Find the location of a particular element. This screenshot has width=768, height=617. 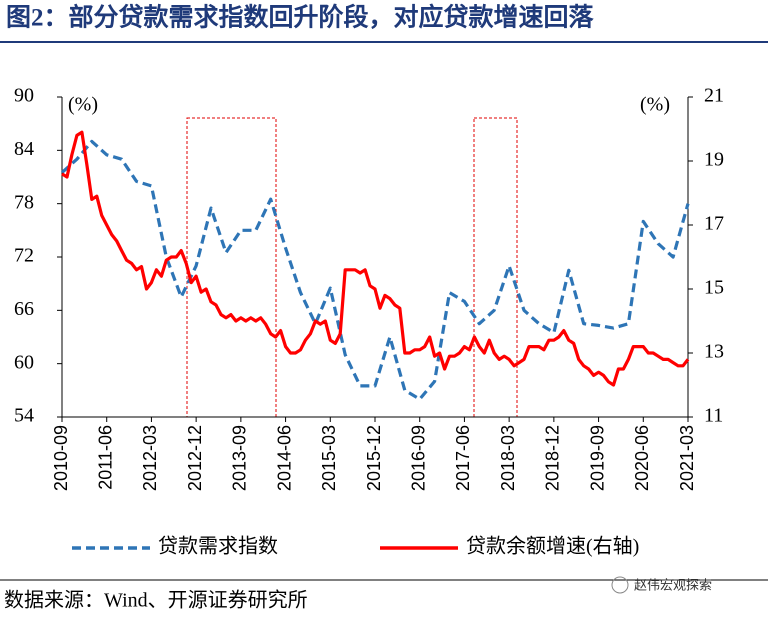

x-tick-label: 2018-03 is located at coordinates (508, 458).